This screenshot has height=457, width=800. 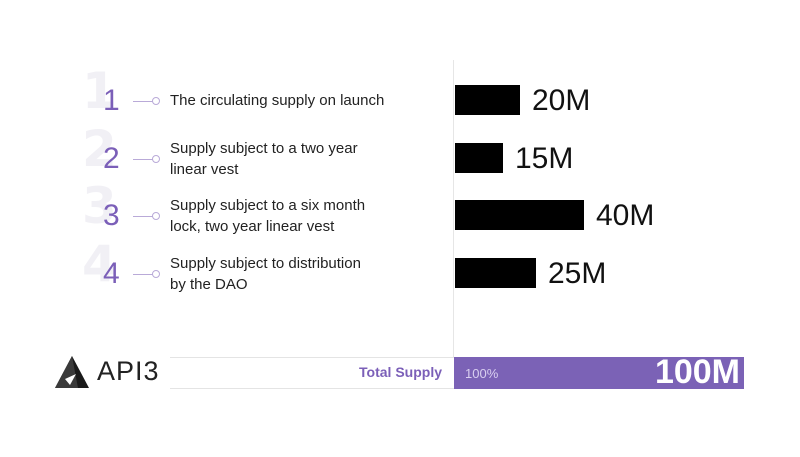 I want to click on row-number: 1, so click(x=111, y=100).